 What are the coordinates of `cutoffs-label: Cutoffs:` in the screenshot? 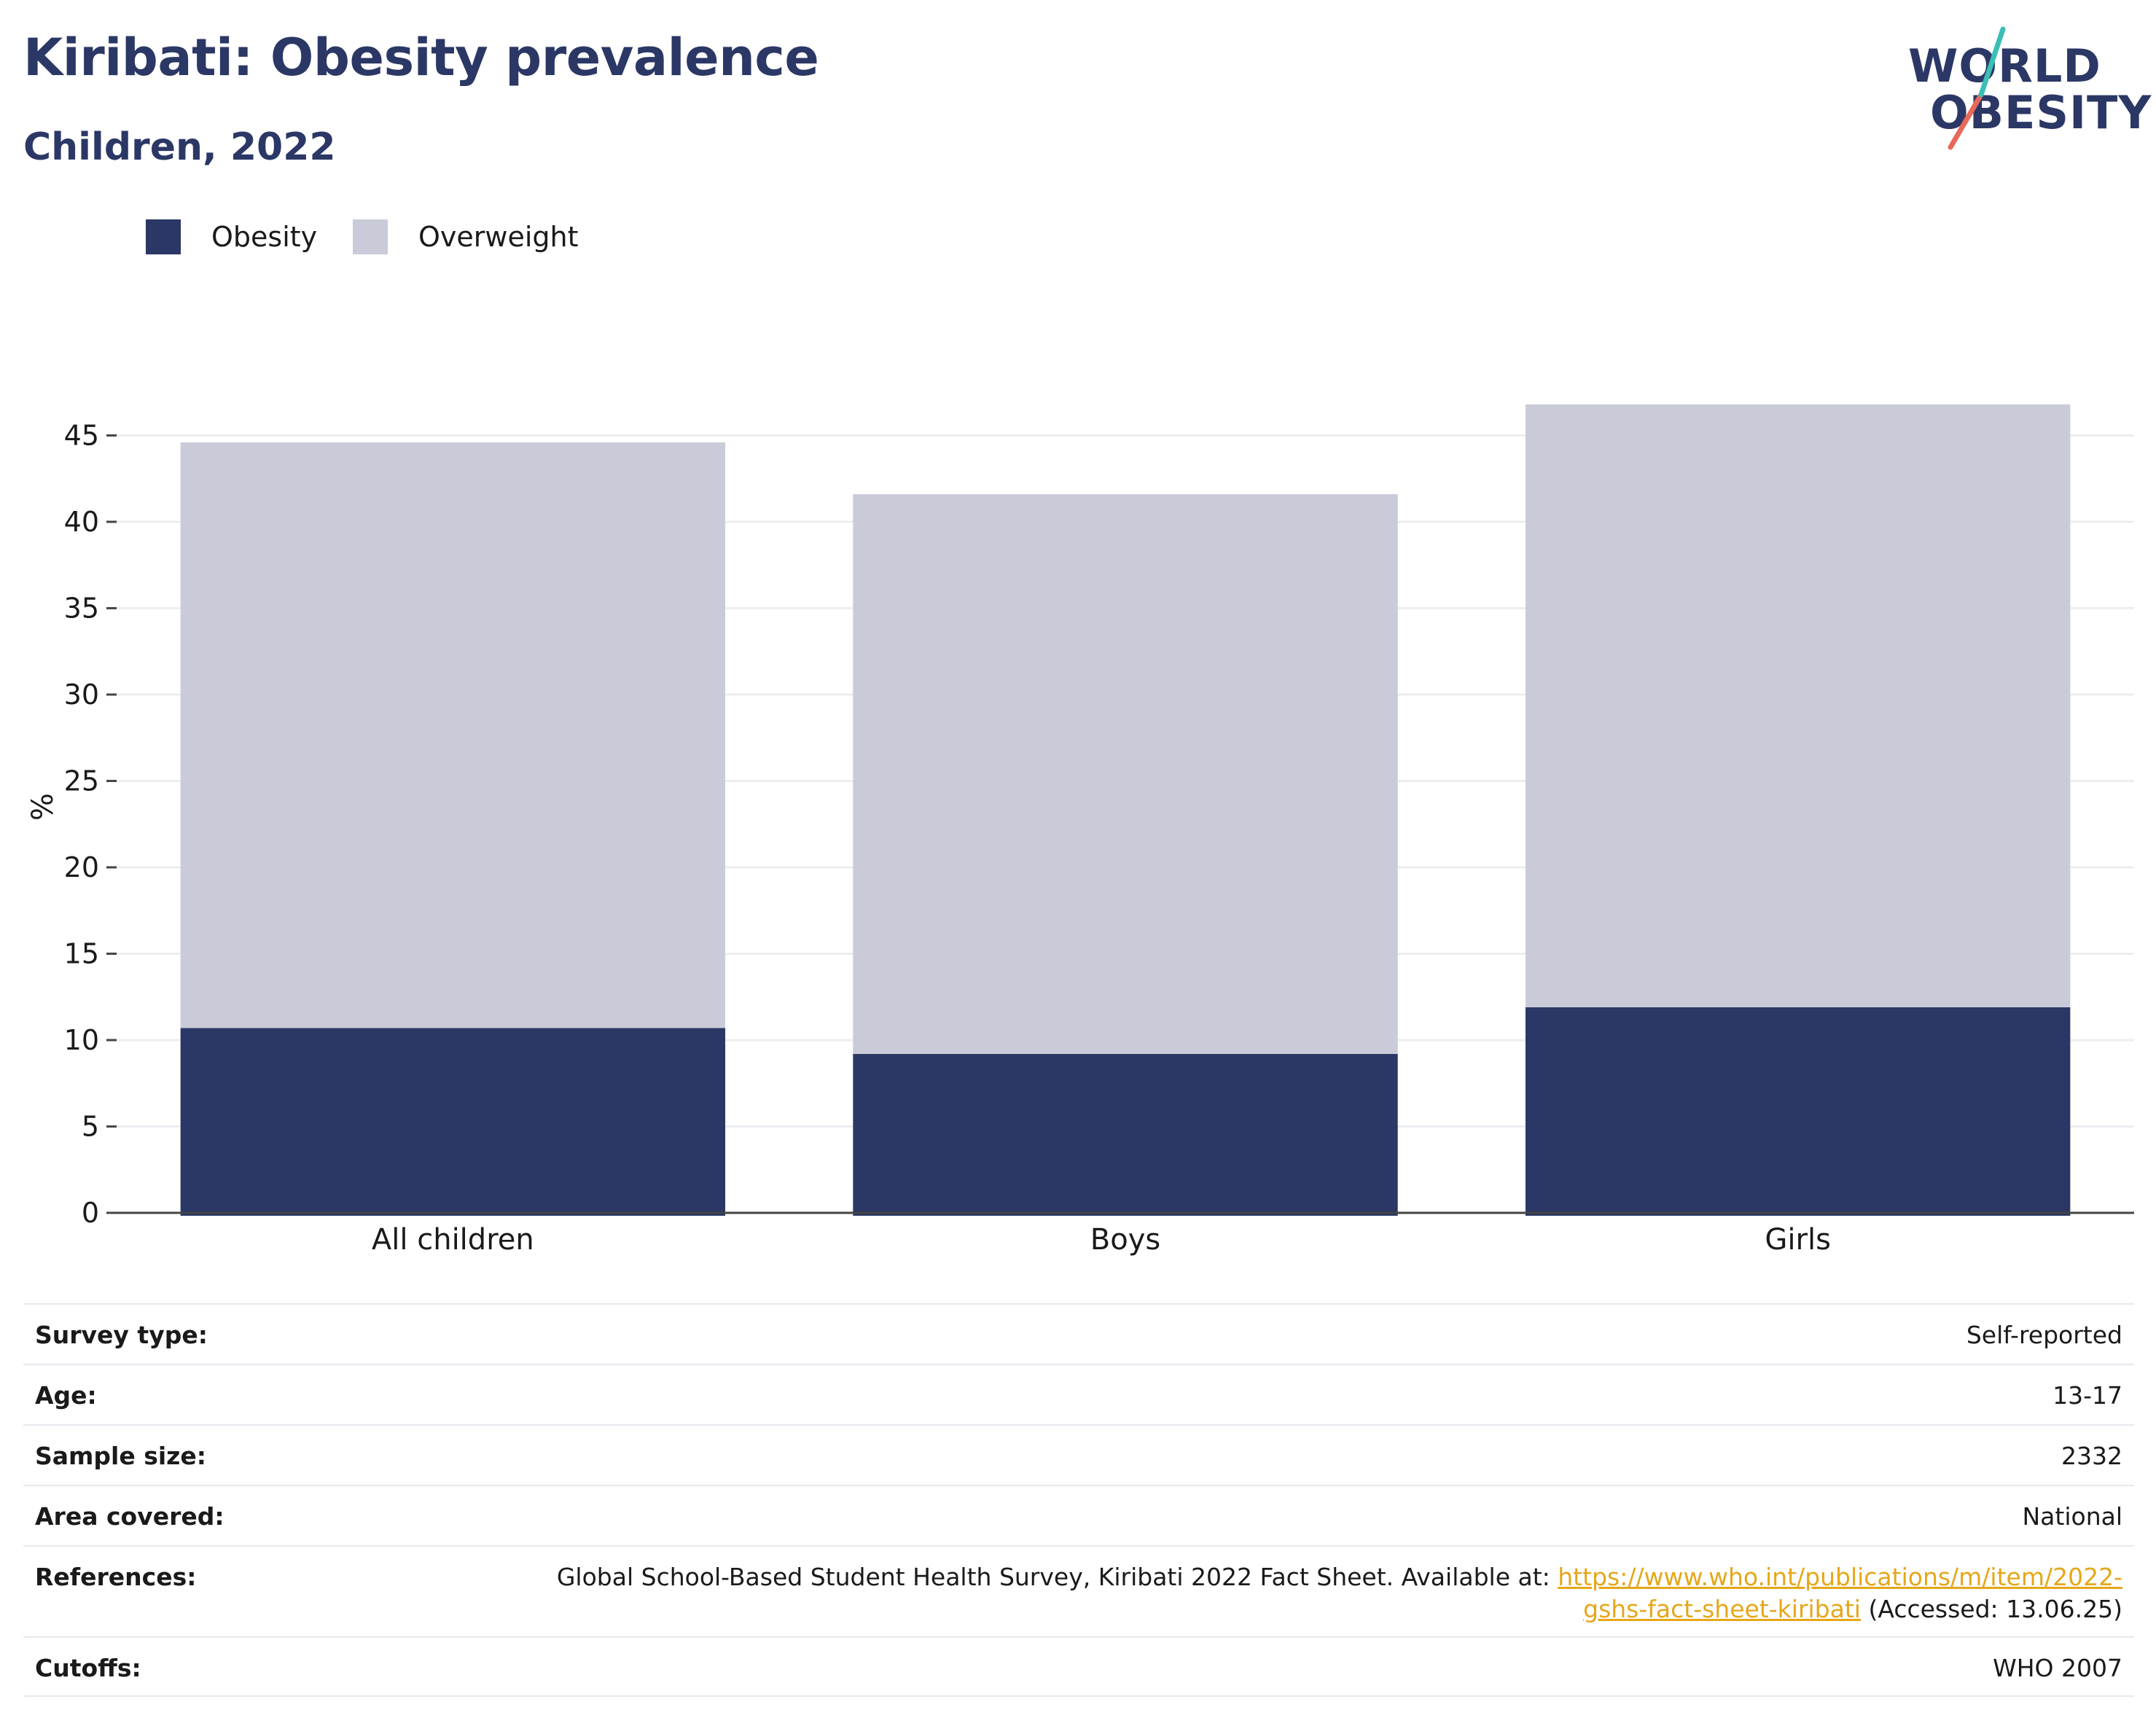 It's located at (88, 1668).